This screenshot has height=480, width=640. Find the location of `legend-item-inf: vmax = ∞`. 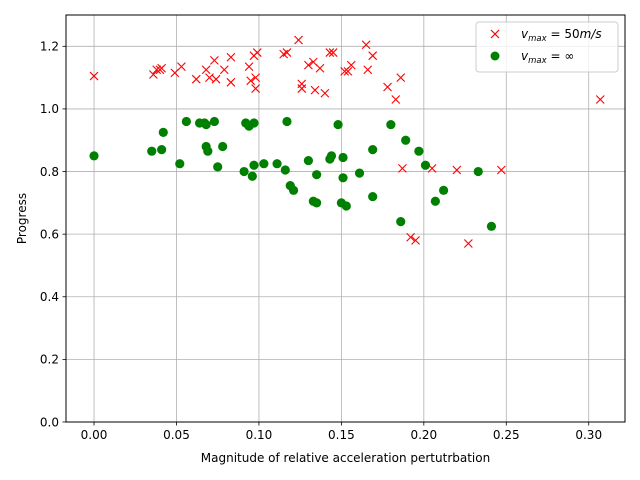

legend-item-inf: vmax = ∞ is located at coordinates (532, 57).